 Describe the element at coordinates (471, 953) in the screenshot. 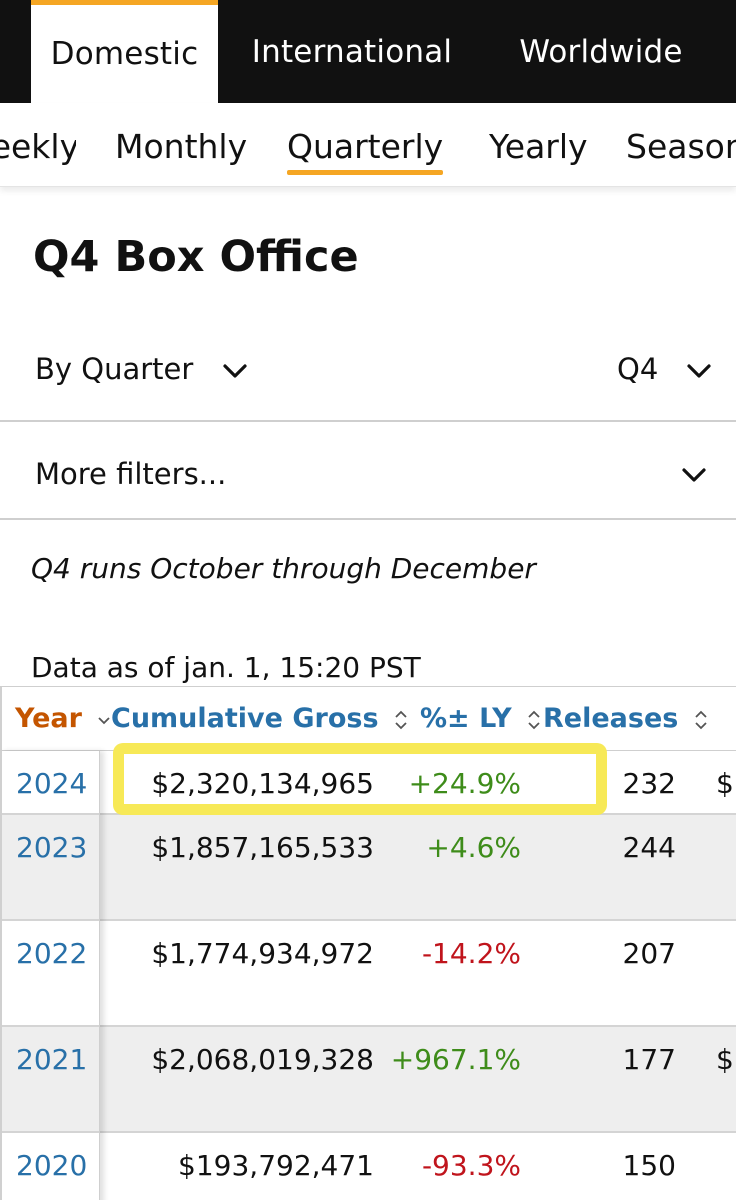

I see `pct-change: -14.2%` at that location.